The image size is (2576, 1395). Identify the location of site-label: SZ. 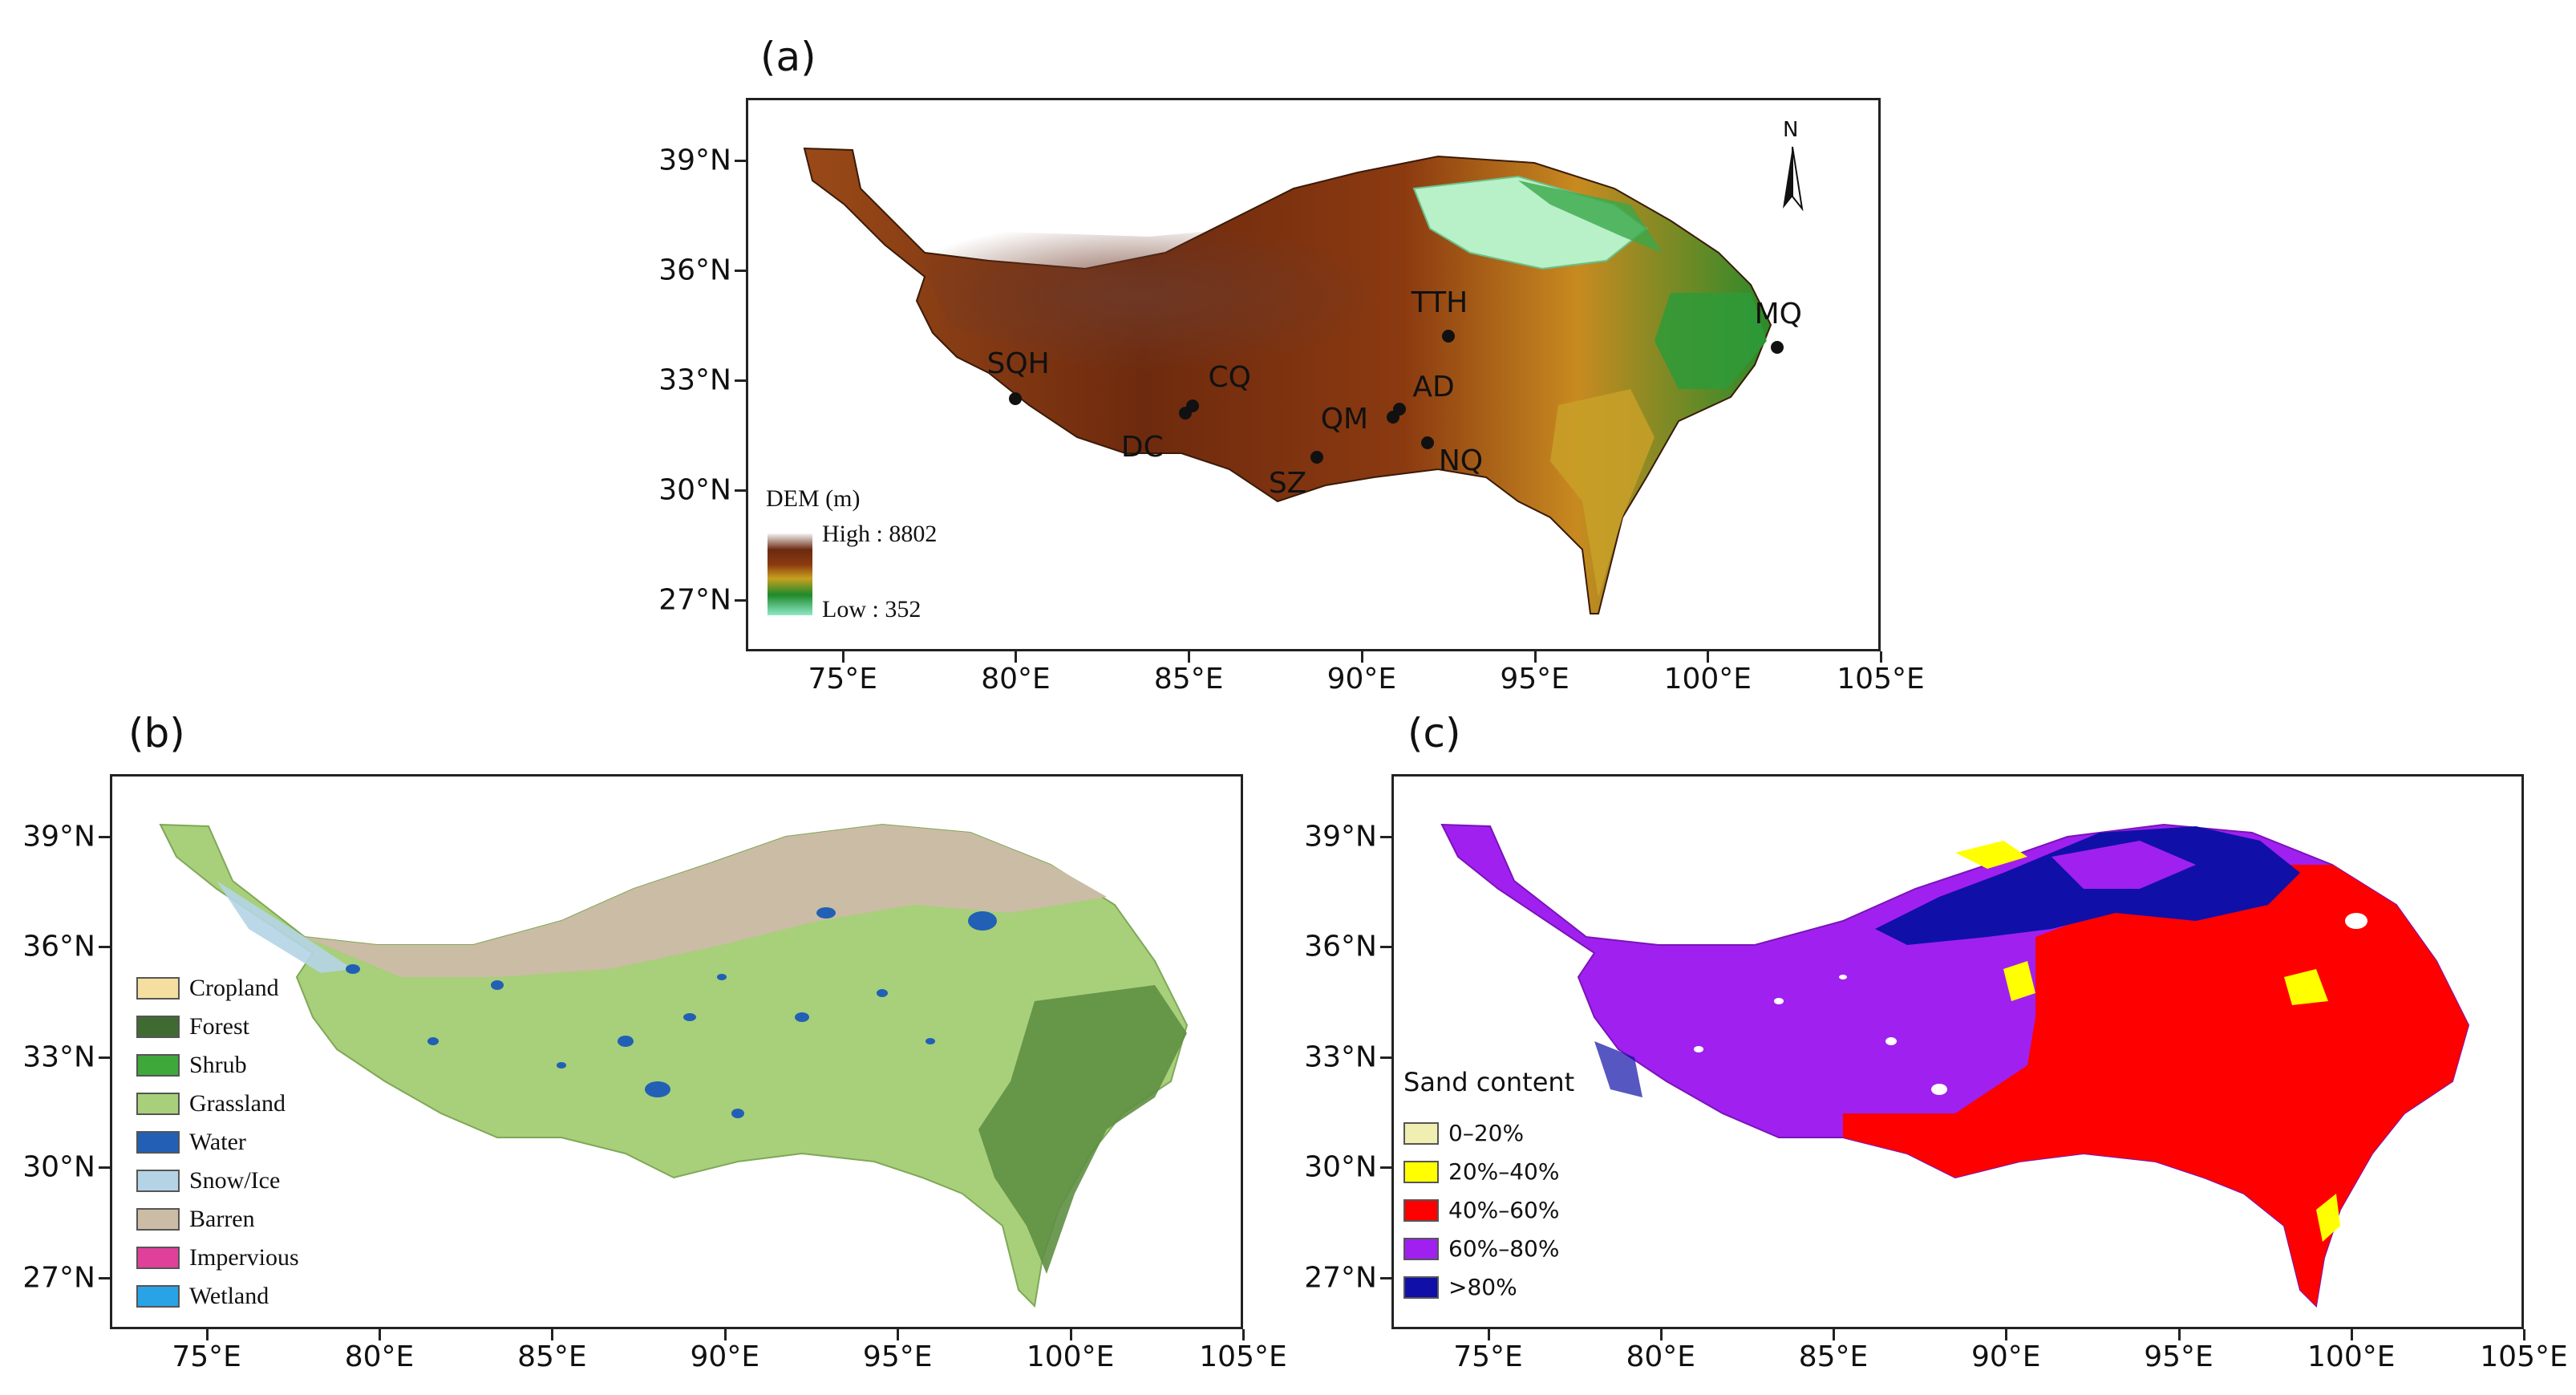
(1287, 483).